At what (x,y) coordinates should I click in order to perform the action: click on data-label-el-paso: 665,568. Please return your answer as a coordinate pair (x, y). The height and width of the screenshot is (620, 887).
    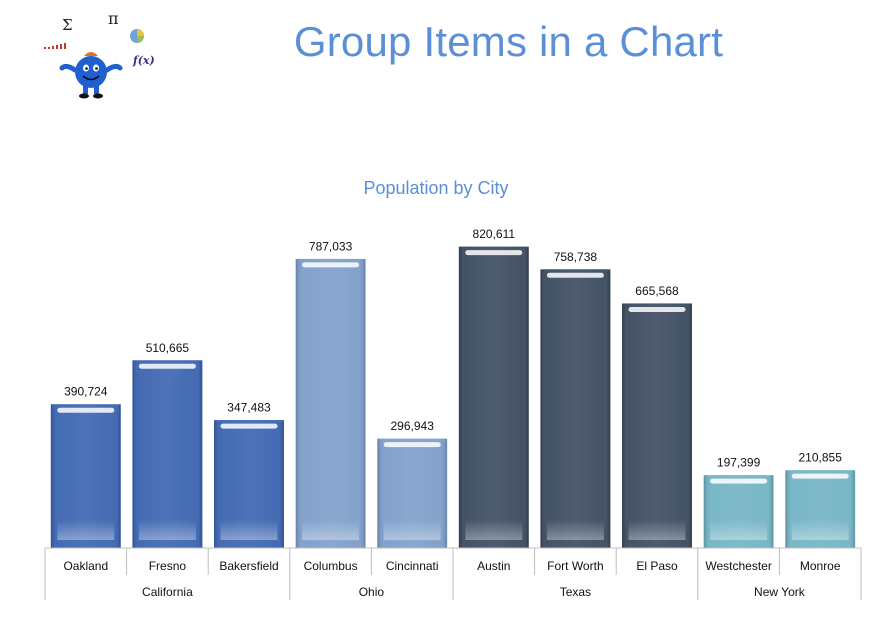
    Looking at the image, I should click on (657, 291).